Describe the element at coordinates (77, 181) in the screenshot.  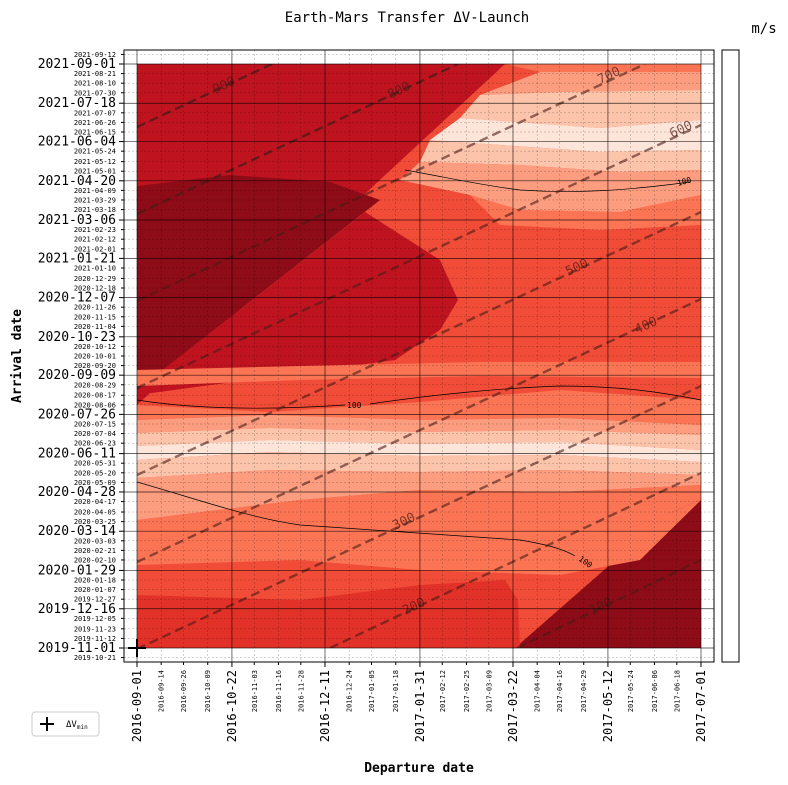
I see `y-major-tick-label: 2021-04-20` at that location.